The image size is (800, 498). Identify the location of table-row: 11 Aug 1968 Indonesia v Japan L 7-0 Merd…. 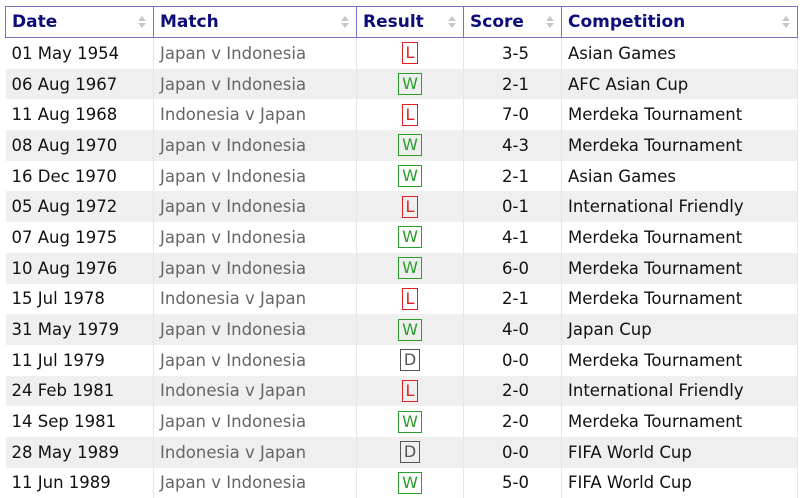
(401, 115).